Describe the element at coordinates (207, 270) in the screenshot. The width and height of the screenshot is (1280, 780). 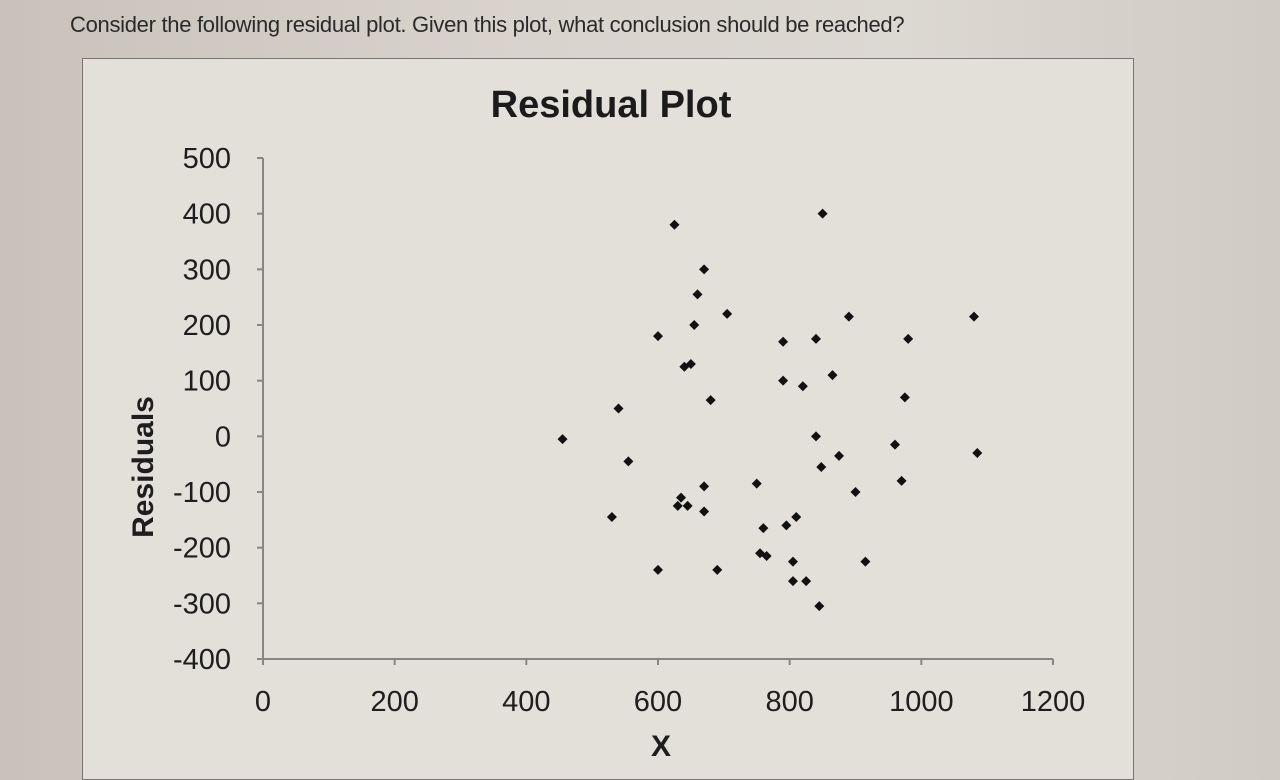
I see `y-tick-label: 300` at that location.